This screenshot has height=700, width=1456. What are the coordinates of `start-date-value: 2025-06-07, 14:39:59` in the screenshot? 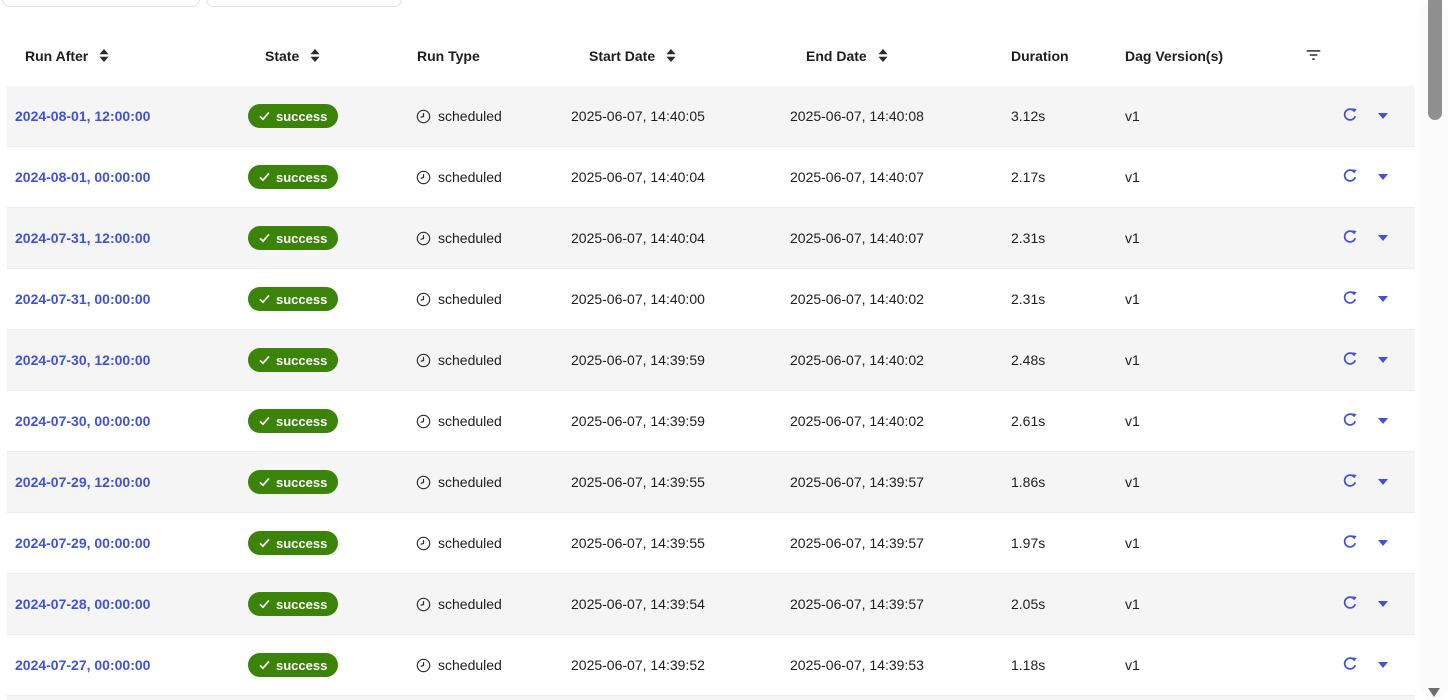 It's located at (638, 360).